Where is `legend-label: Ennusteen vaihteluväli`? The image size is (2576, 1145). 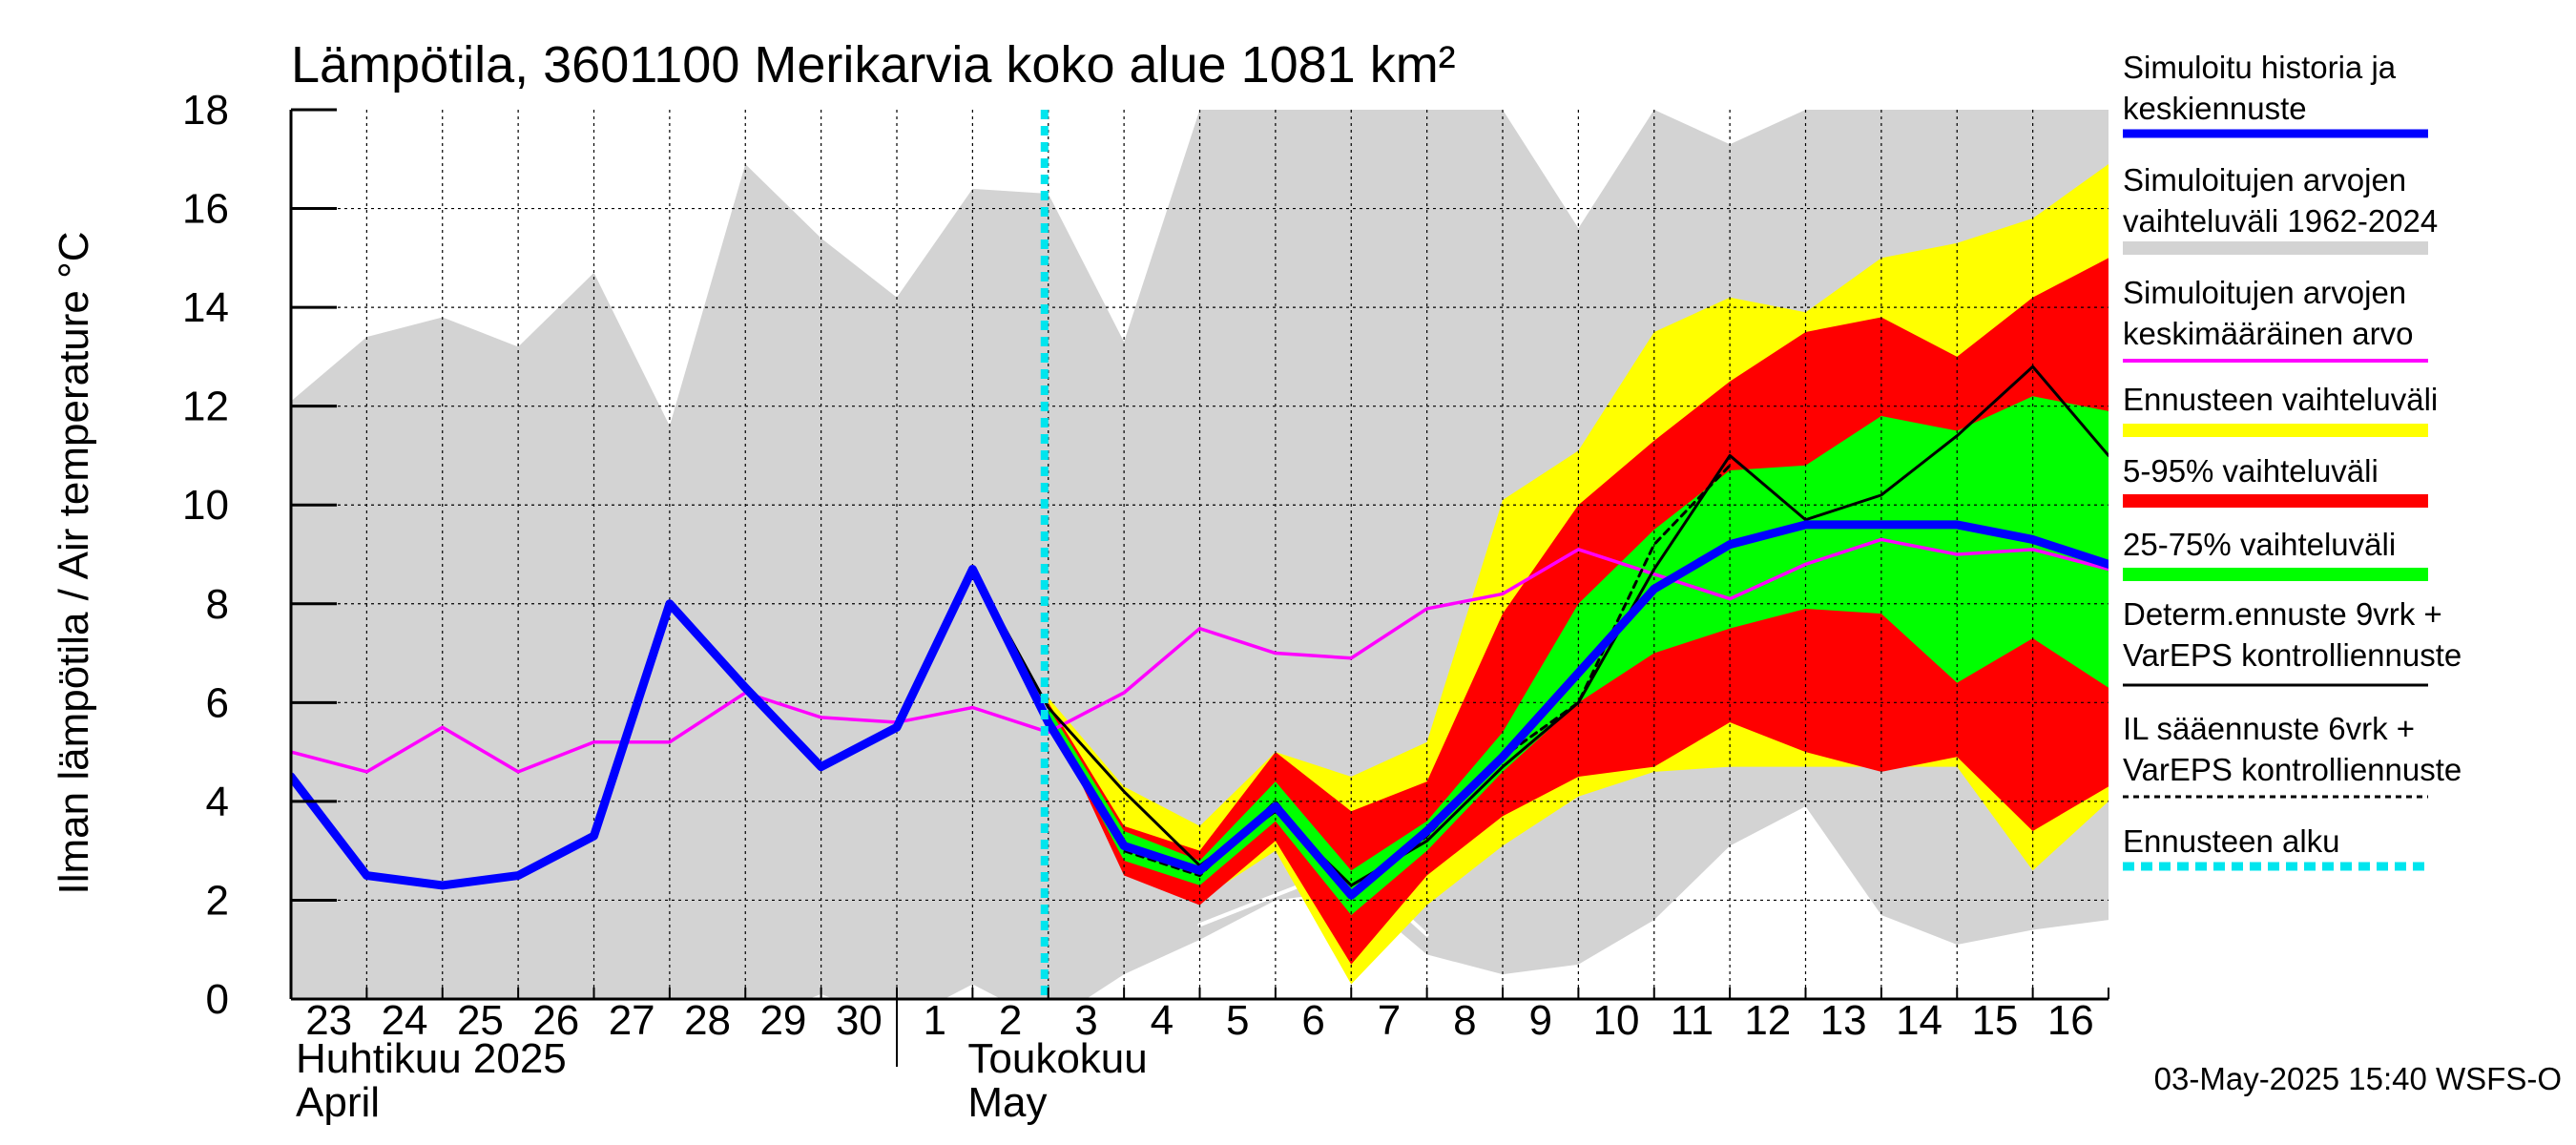
legend-label: Ennusteen vaihteluväli is located at coordinates (2280, 400).